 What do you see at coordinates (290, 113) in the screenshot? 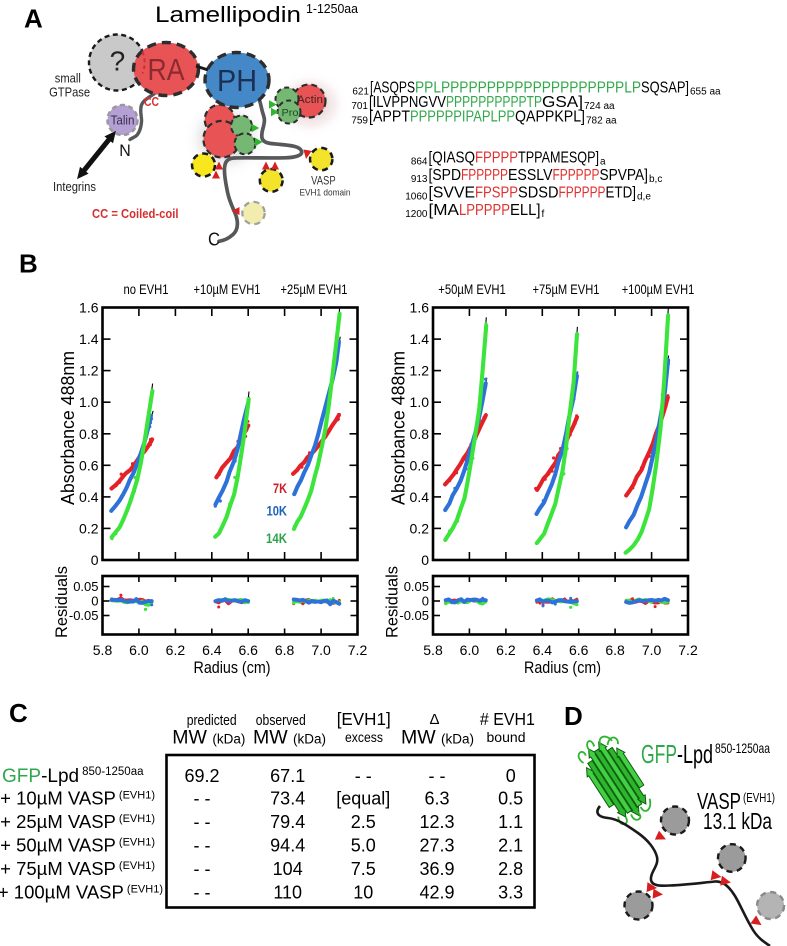
I see `svg-text: Pro` at bounding box center [290, 113].